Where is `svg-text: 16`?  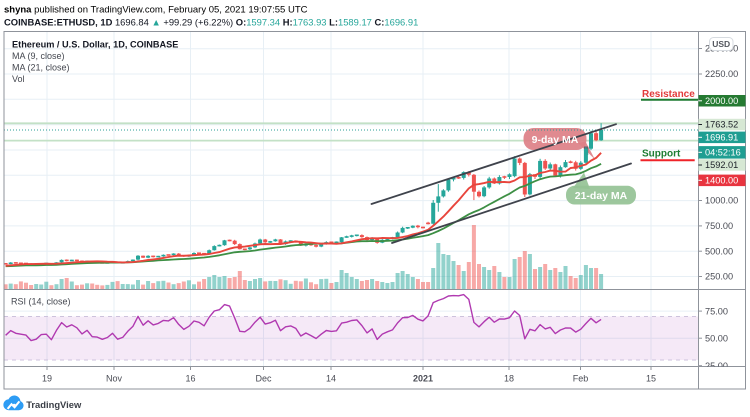 svg-text: 16 is located at coordinates (190, 379).